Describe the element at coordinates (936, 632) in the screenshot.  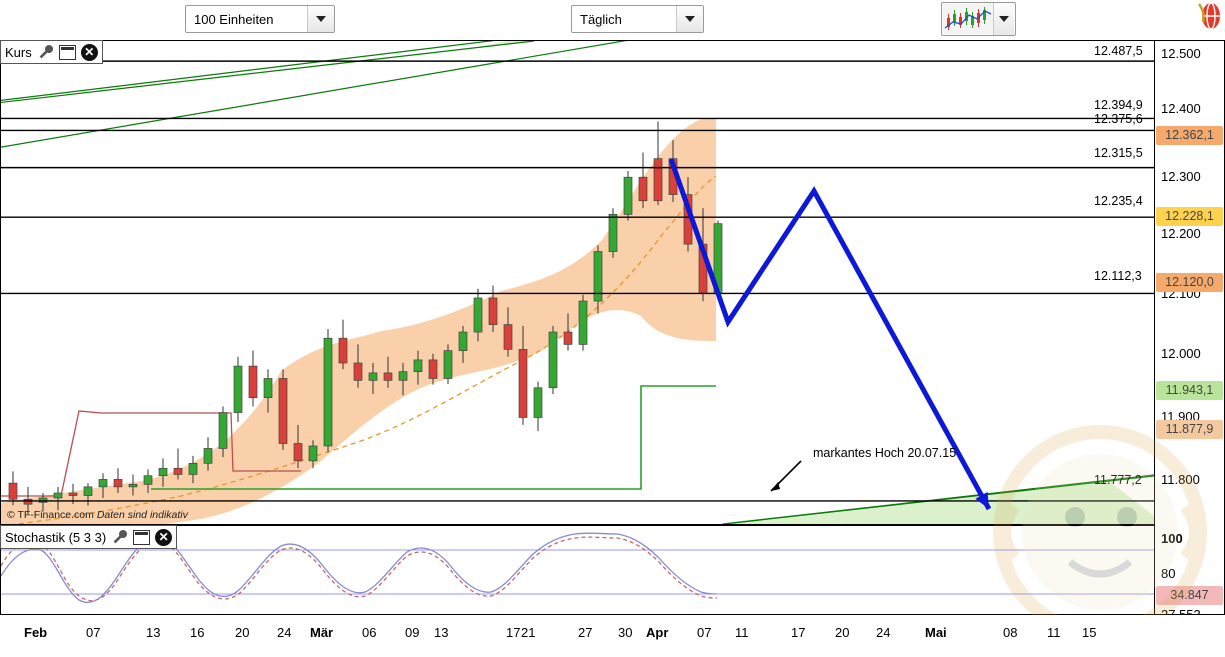
I see `x-tick: Mai` at that location.